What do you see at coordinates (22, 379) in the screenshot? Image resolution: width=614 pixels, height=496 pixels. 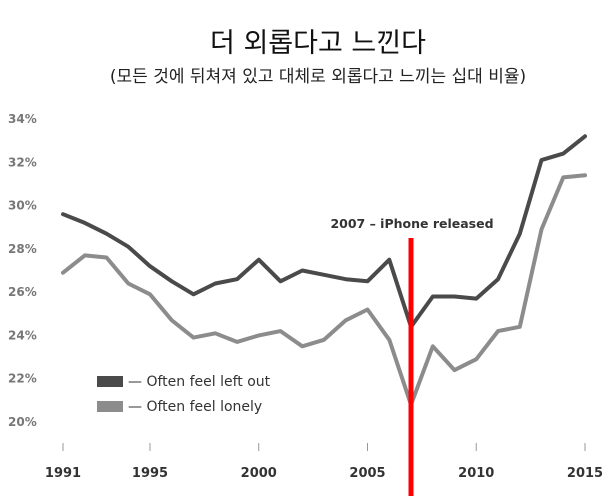 I see `y-tick-label: 22%` at bounding box center [22, 379].